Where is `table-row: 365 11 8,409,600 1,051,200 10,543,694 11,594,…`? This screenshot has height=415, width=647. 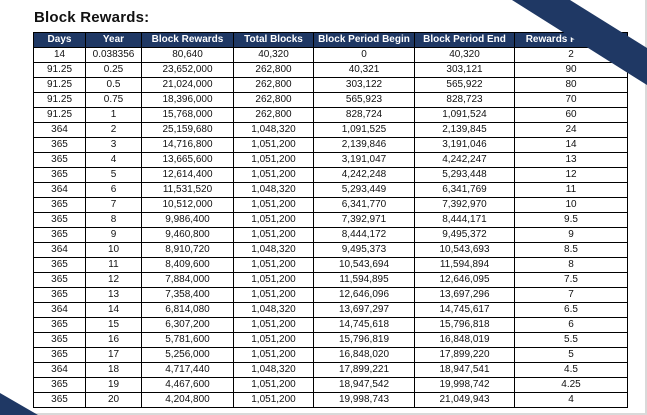 table-row: 365 11 8,409,600 1,051,200 10,543,694 11,594,… is located at coordinates (330, 265).